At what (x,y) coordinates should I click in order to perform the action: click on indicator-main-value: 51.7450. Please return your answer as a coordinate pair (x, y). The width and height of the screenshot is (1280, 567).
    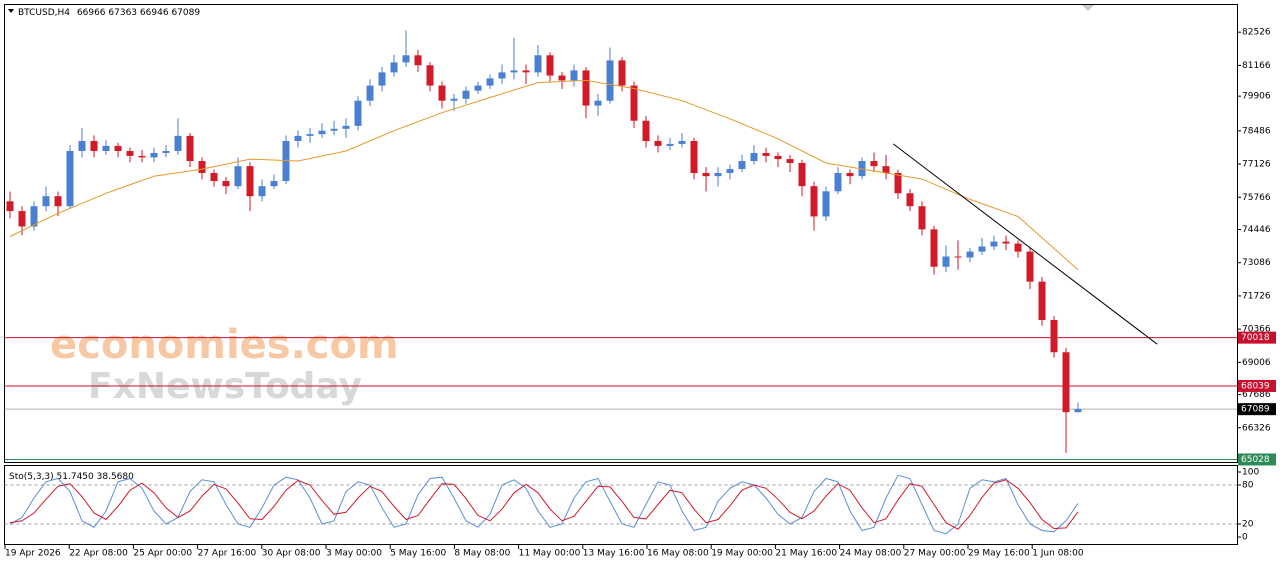
    Looking at the image, I should click on (75, 477).